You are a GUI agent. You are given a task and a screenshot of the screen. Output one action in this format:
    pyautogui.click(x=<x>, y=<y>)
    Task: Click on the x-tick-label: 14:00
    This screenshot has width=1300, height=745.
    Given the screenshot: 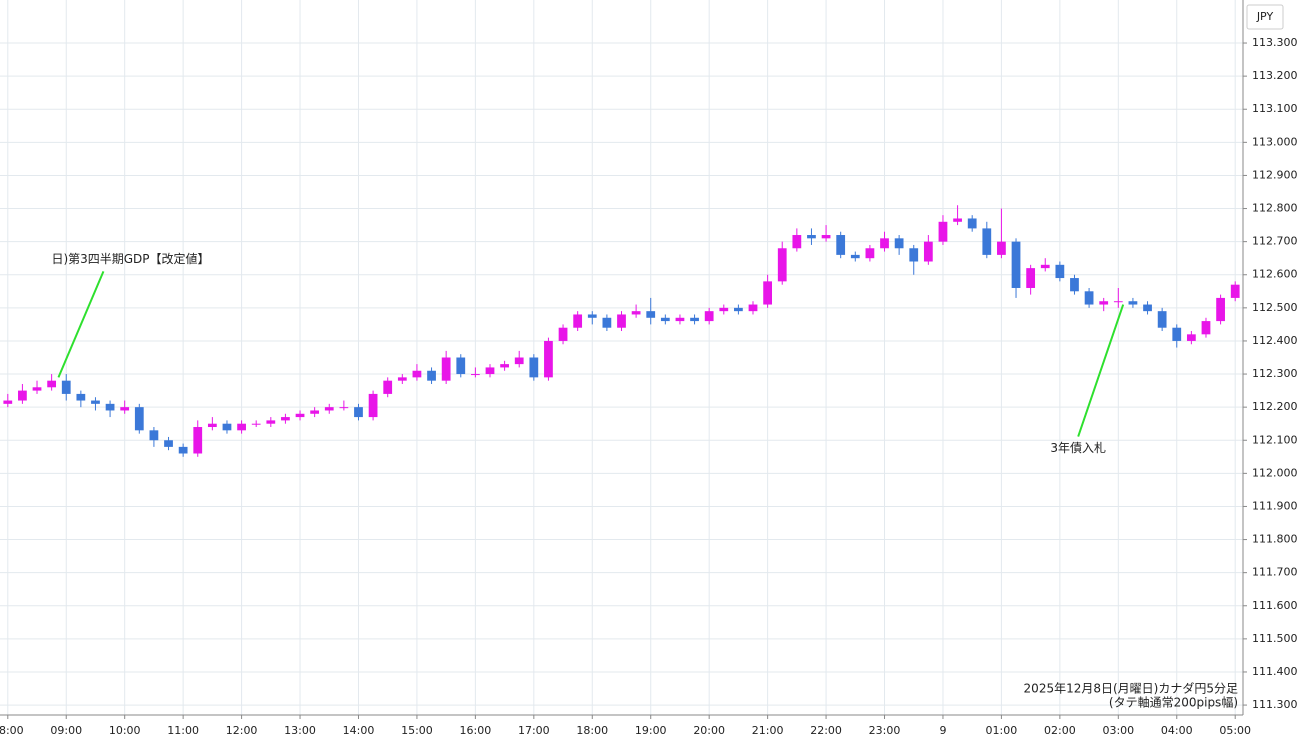 What is the action you would take?
    pyautogui.click(x=359, y=730)
    